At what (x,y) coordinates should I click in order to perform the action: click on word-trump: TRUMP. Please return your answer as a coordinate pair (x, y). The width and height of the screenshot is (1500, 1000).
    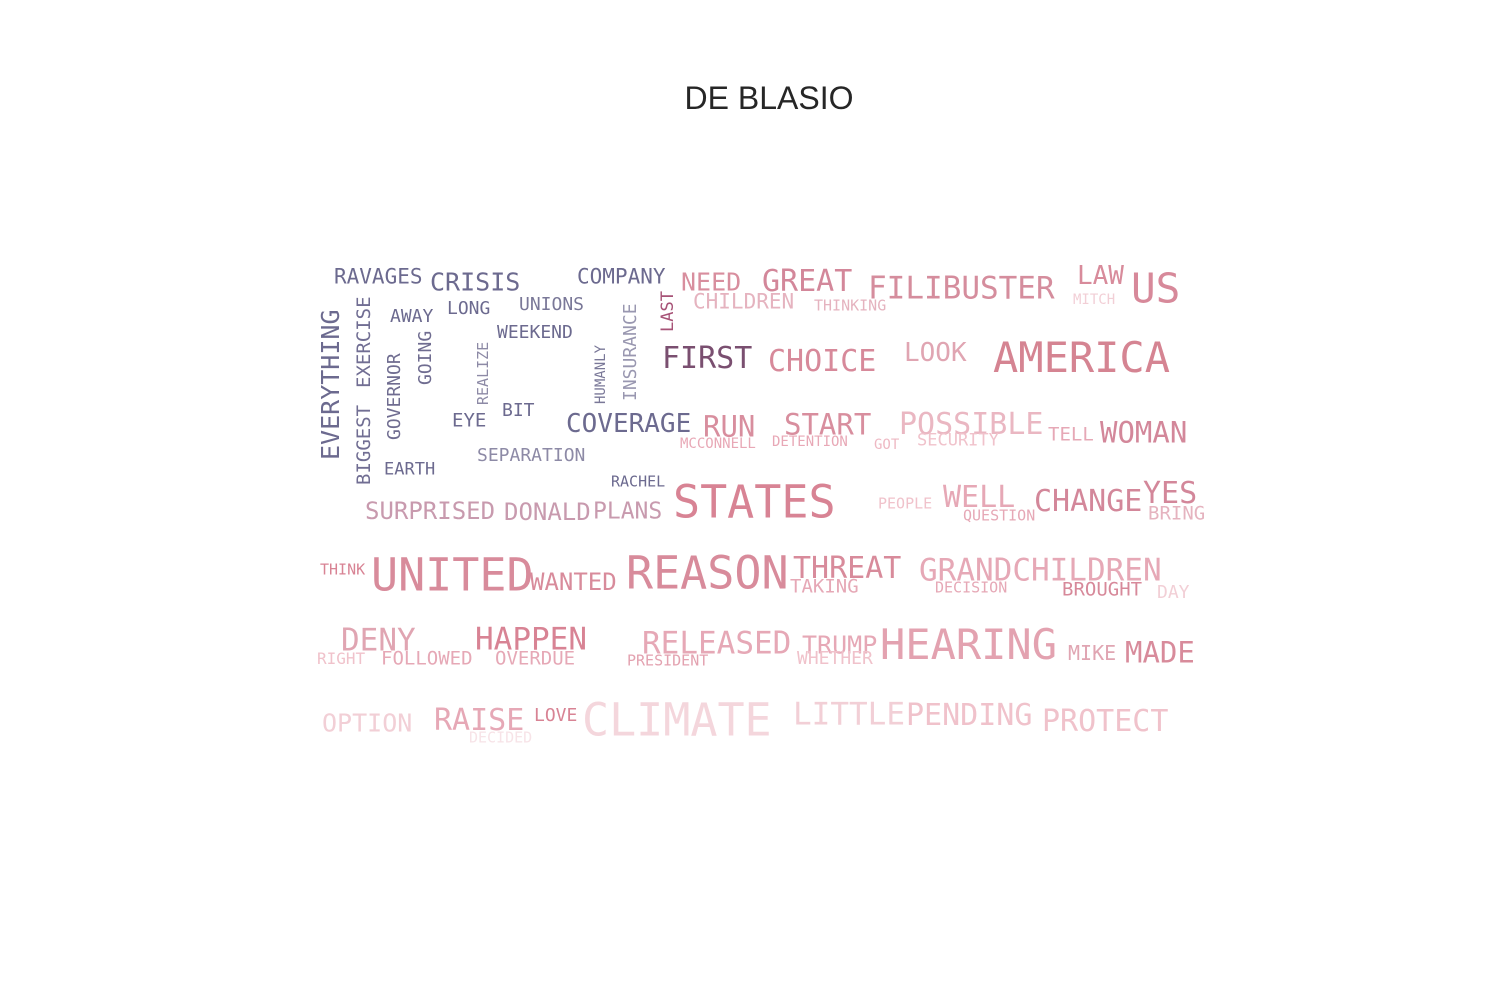
    Looking at the image, I should click on (840, 645).